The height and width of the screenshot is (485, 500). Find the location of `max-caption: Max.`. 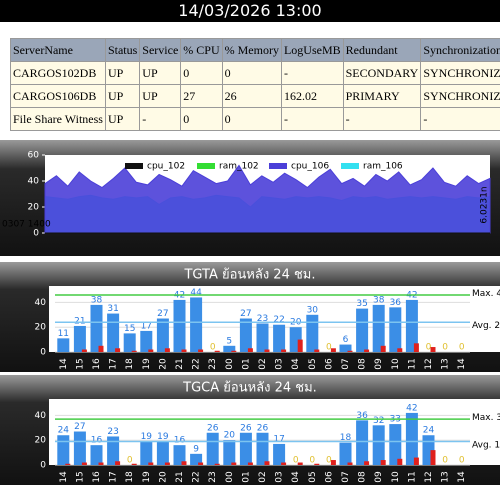

max-caption: Max. is located at coordinates (482, 418).